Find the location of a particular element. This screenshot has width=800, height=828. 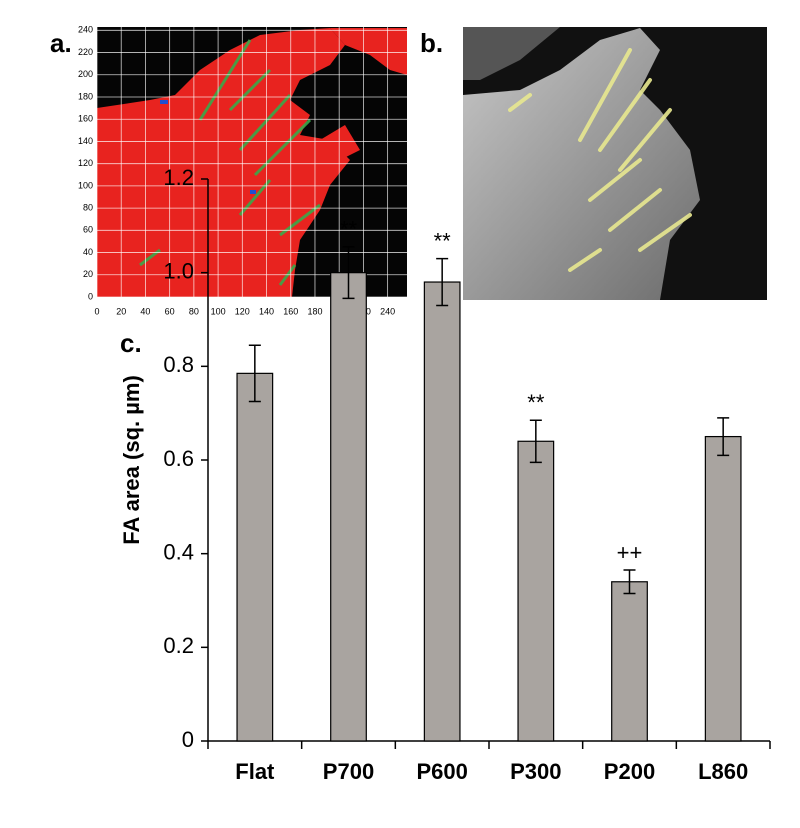

y-tick-label: 80 is located at coordinates (88, 207).